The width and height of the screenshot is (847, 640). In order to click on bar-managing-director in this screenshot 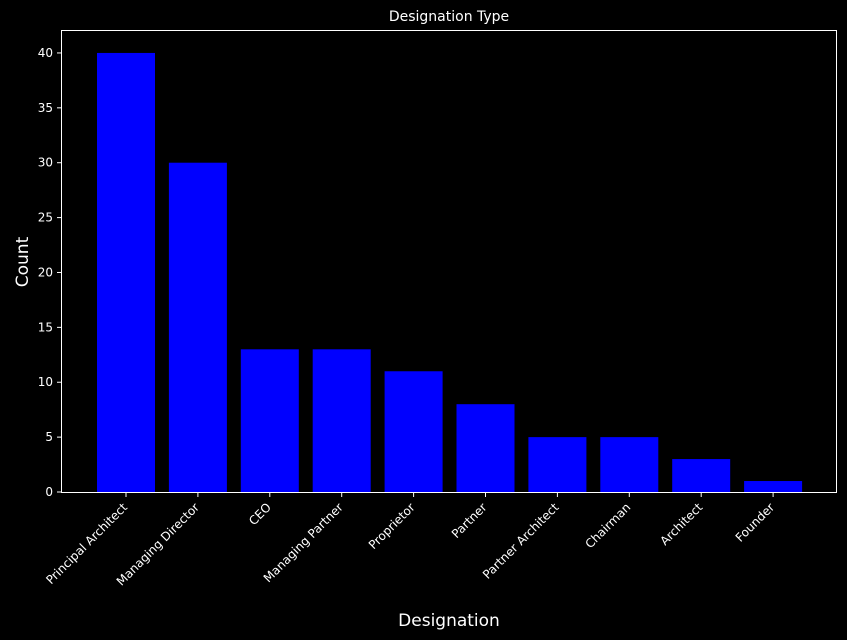, I will do `click(197, 327)`.